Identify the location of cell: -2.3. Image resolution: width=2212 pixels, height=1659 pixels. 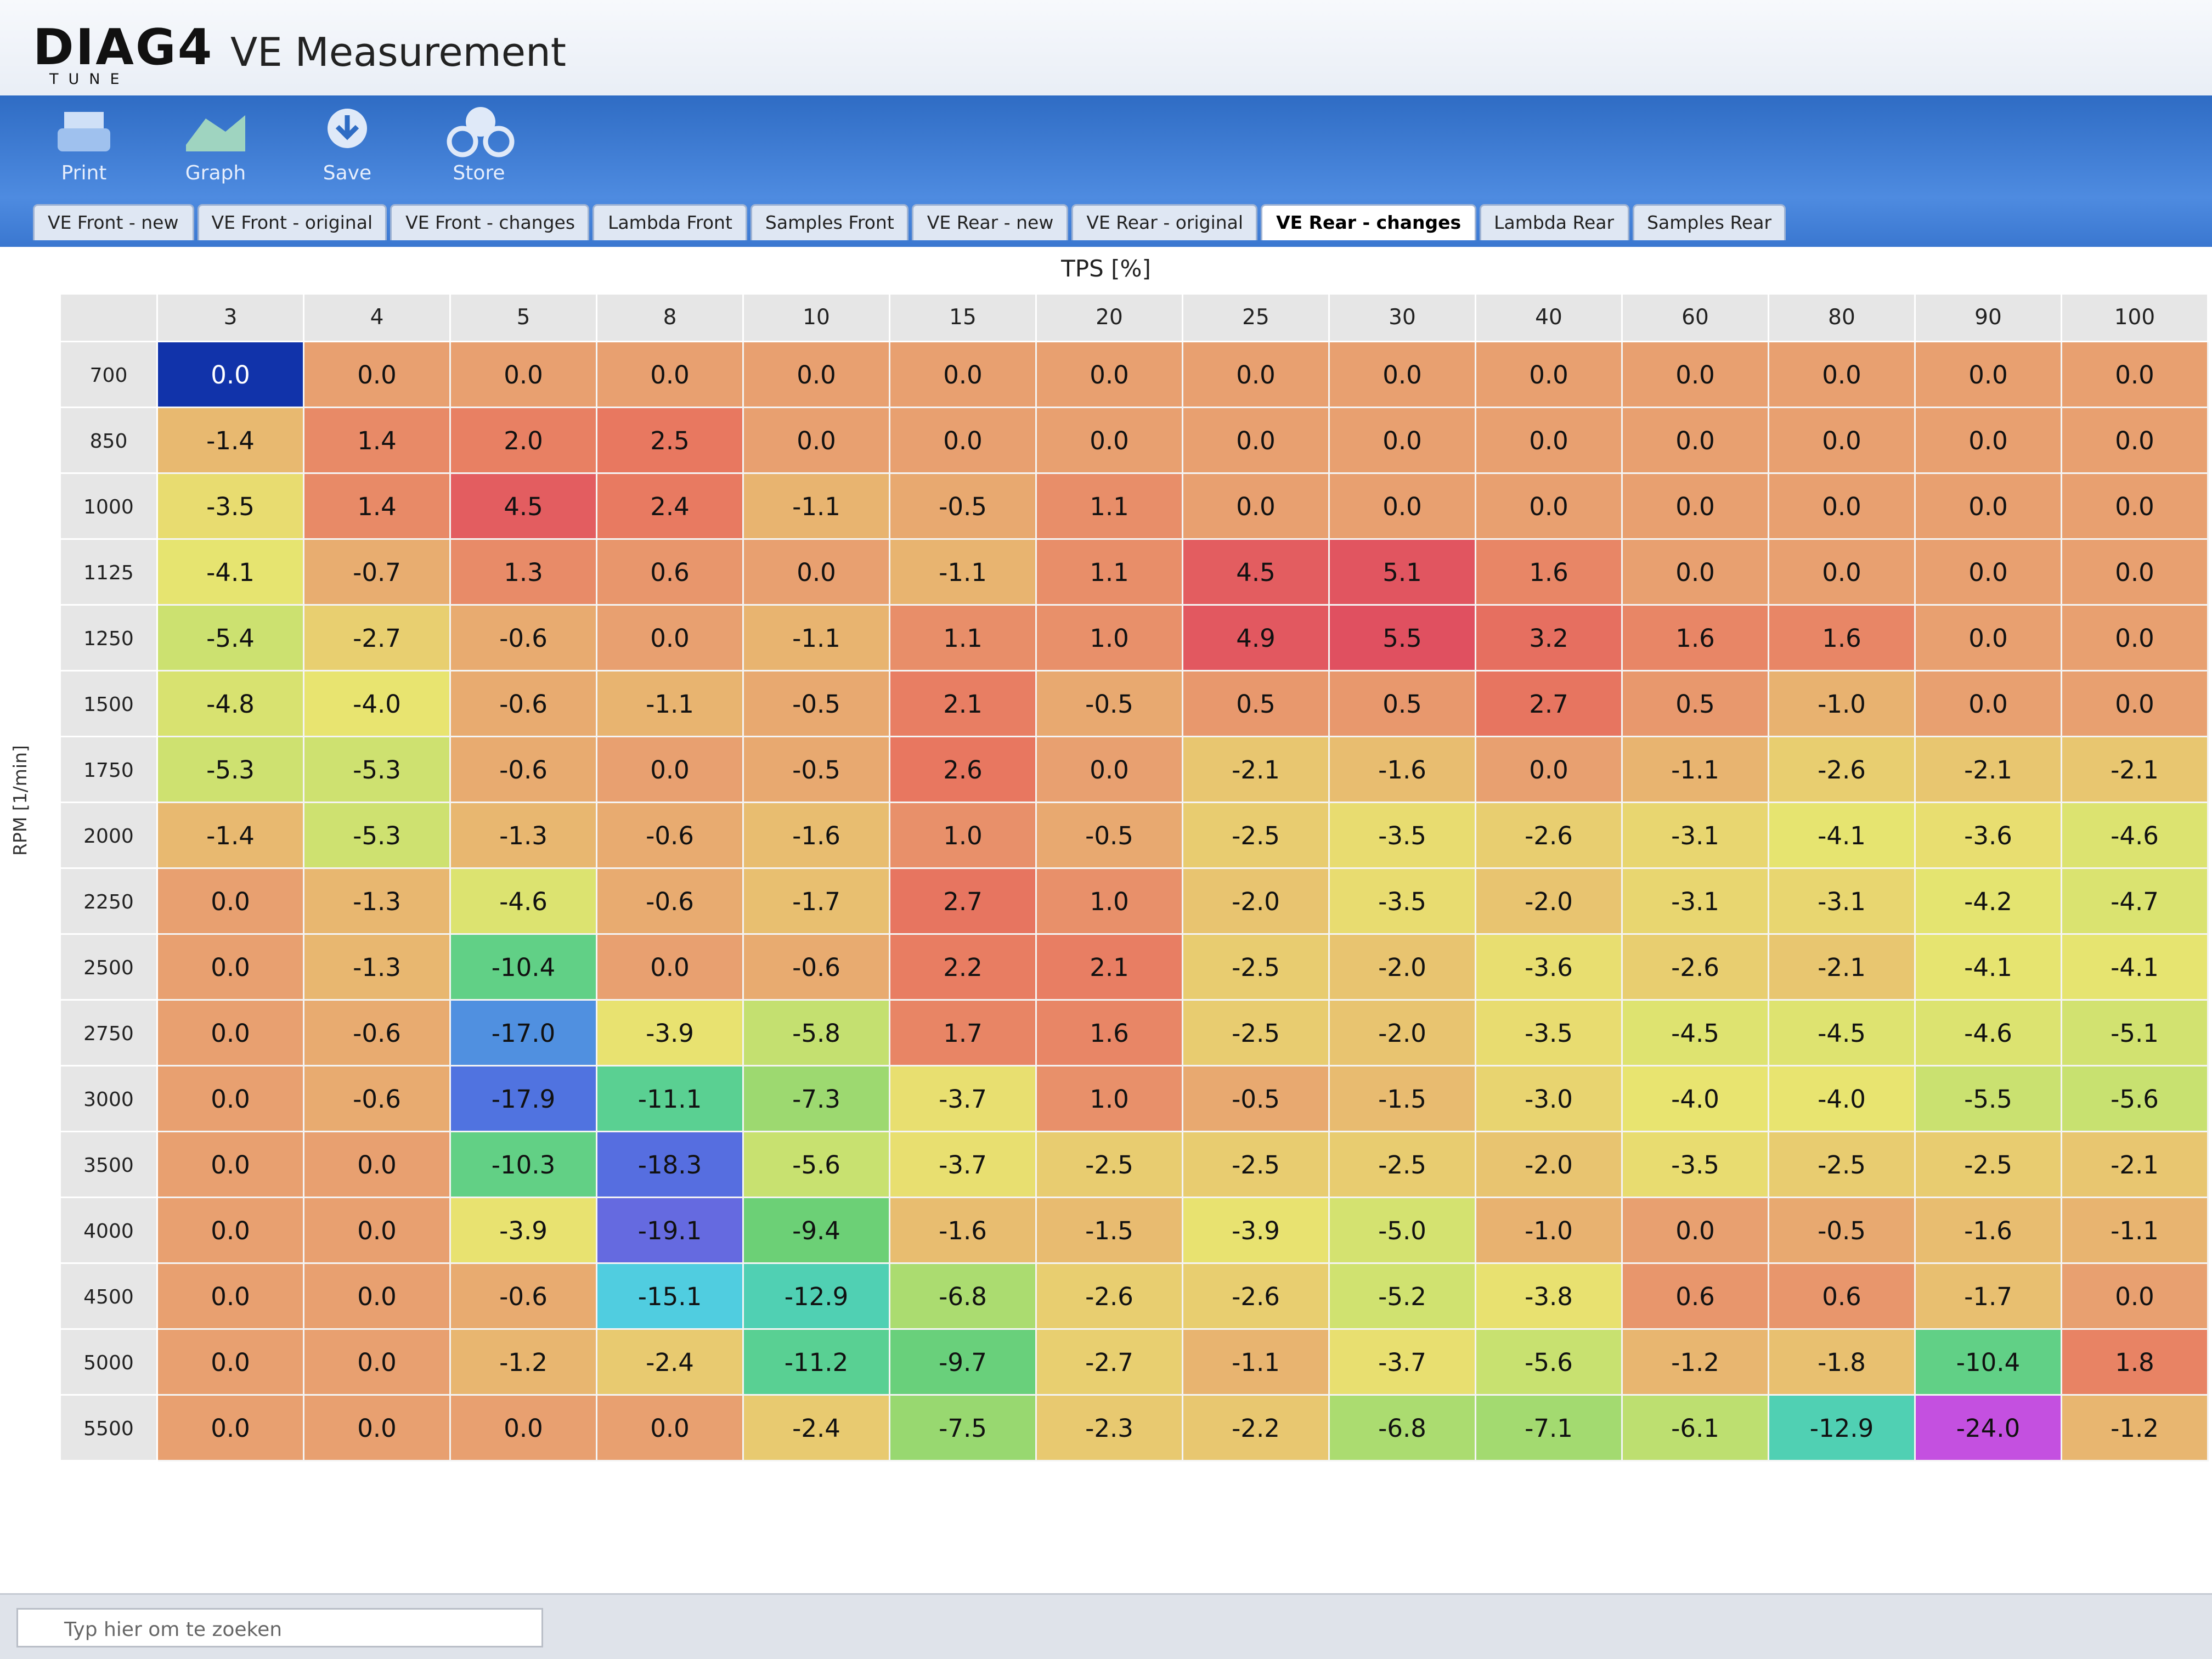
(1109, 1428).